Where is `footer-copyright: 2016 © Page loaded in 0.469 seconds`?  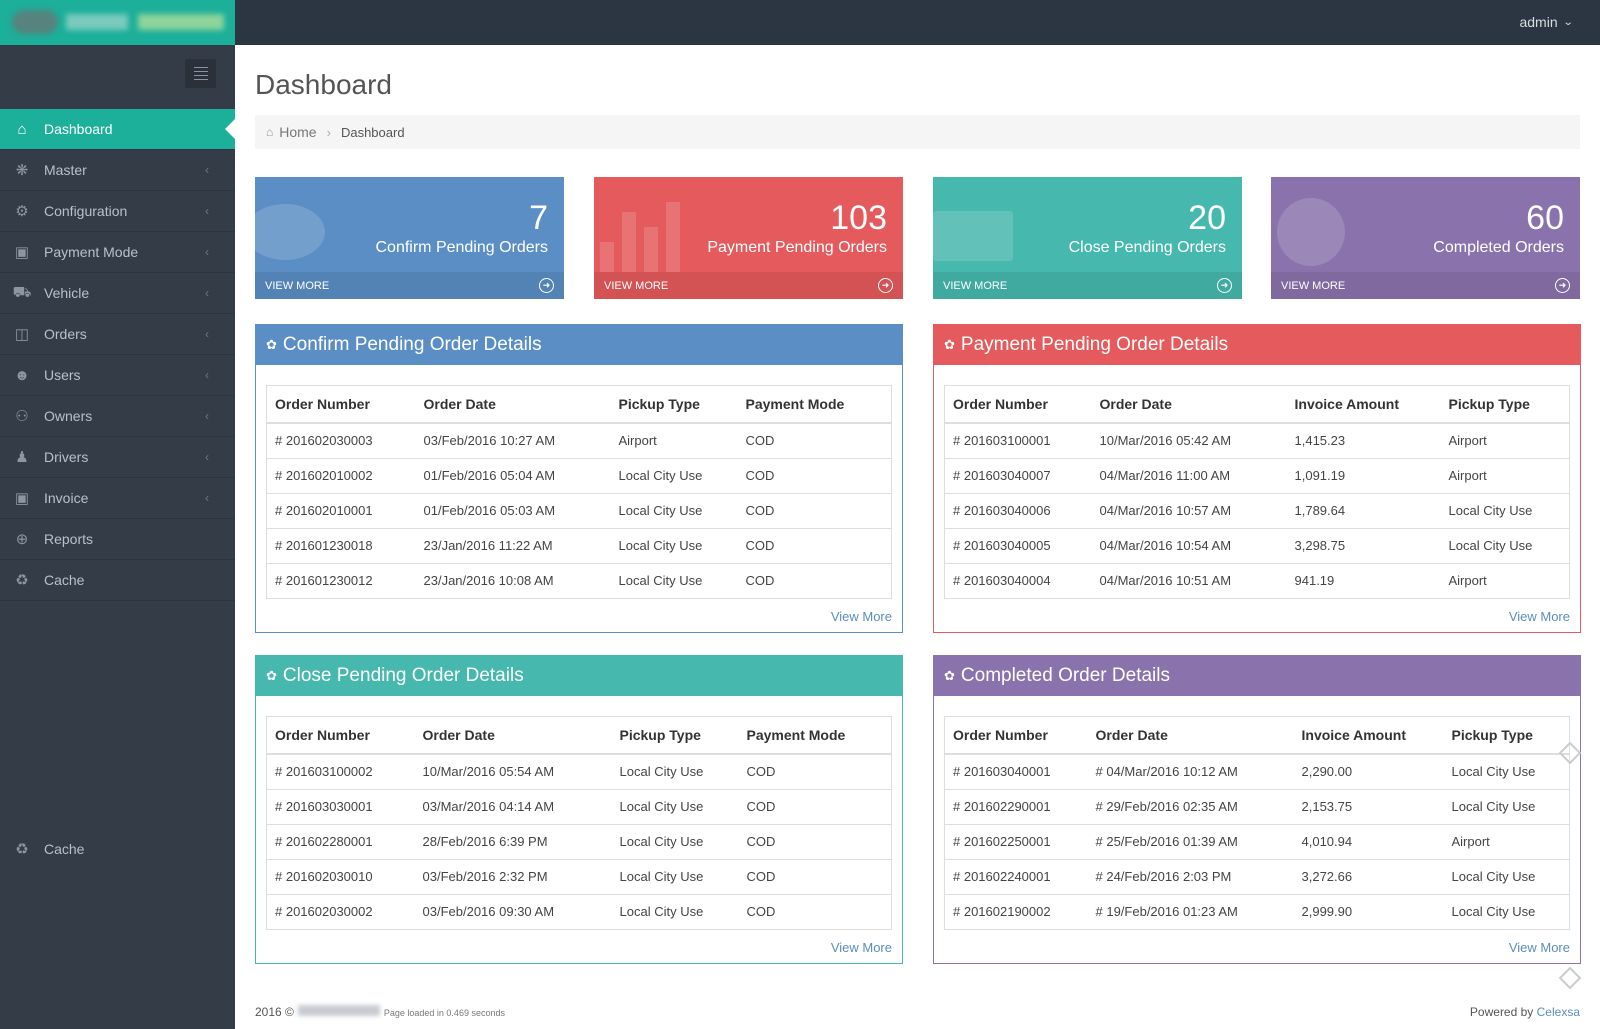
footer-copyright: 2016 © Page loaded in 0.469 seconds is located at coordinates (380, 1012).